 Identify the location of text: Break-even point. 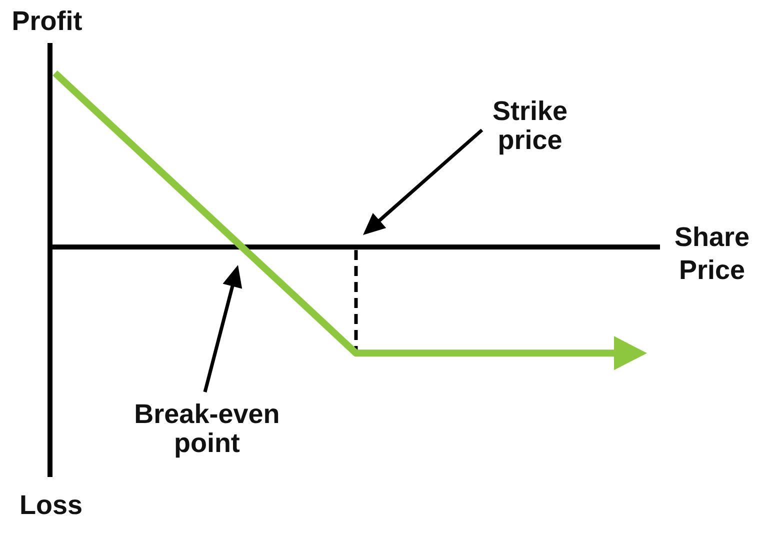
(207, 428).